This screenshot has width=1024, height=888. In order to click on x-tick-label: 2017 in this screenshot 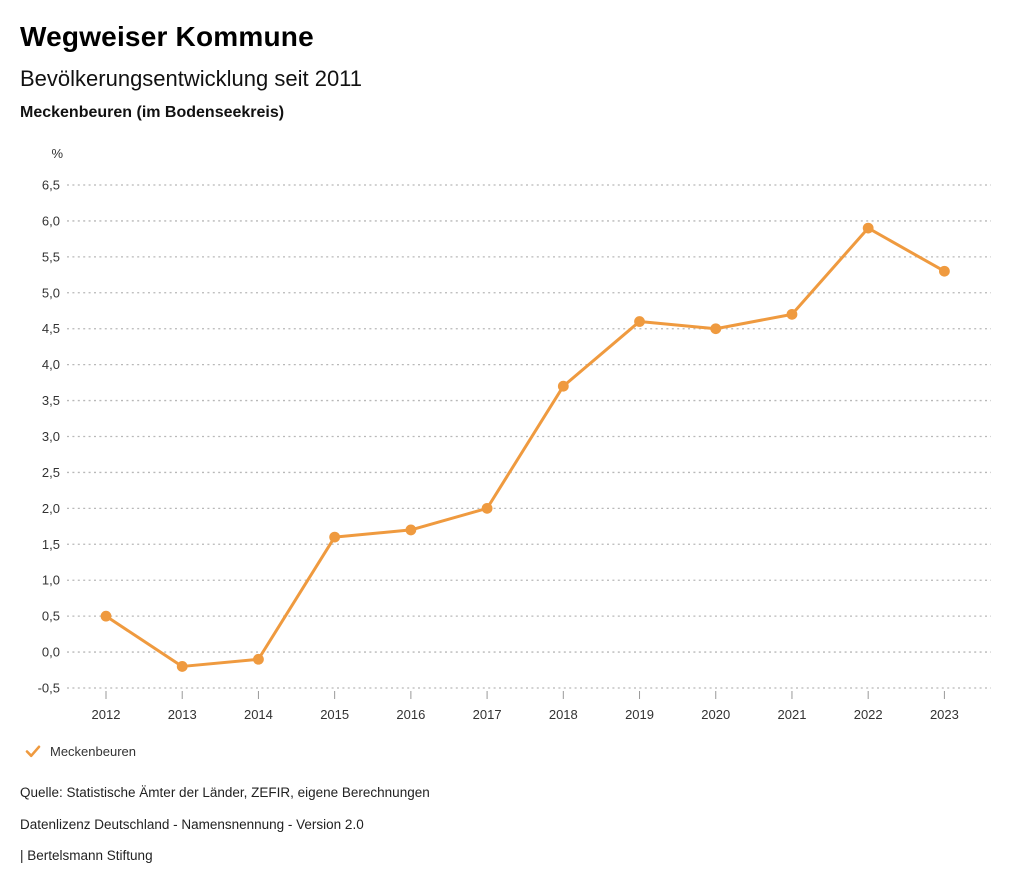, I will do `click(487, 714)`.